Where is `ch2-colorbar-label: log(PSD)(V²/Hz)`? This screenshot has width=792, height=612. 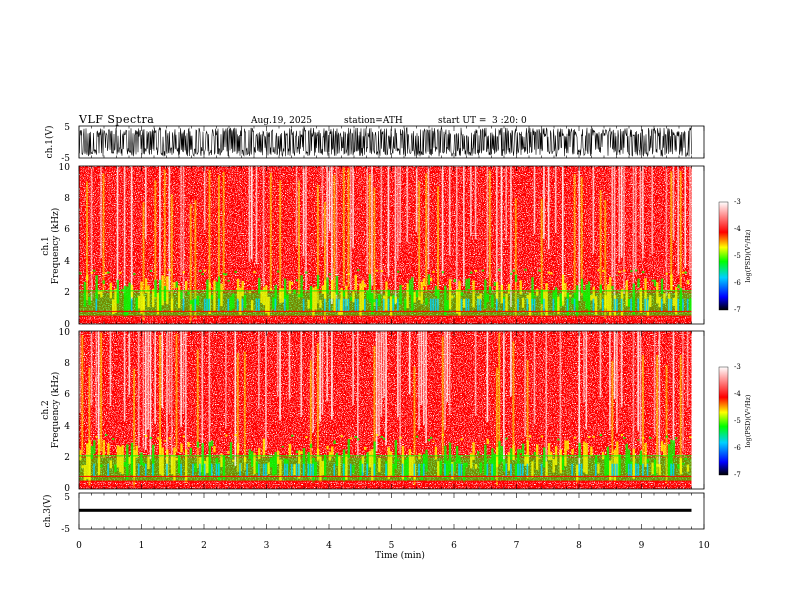
ch2-colorbar-label: log(PSD)(V²/Hz) is located at coordinates (748, 420).